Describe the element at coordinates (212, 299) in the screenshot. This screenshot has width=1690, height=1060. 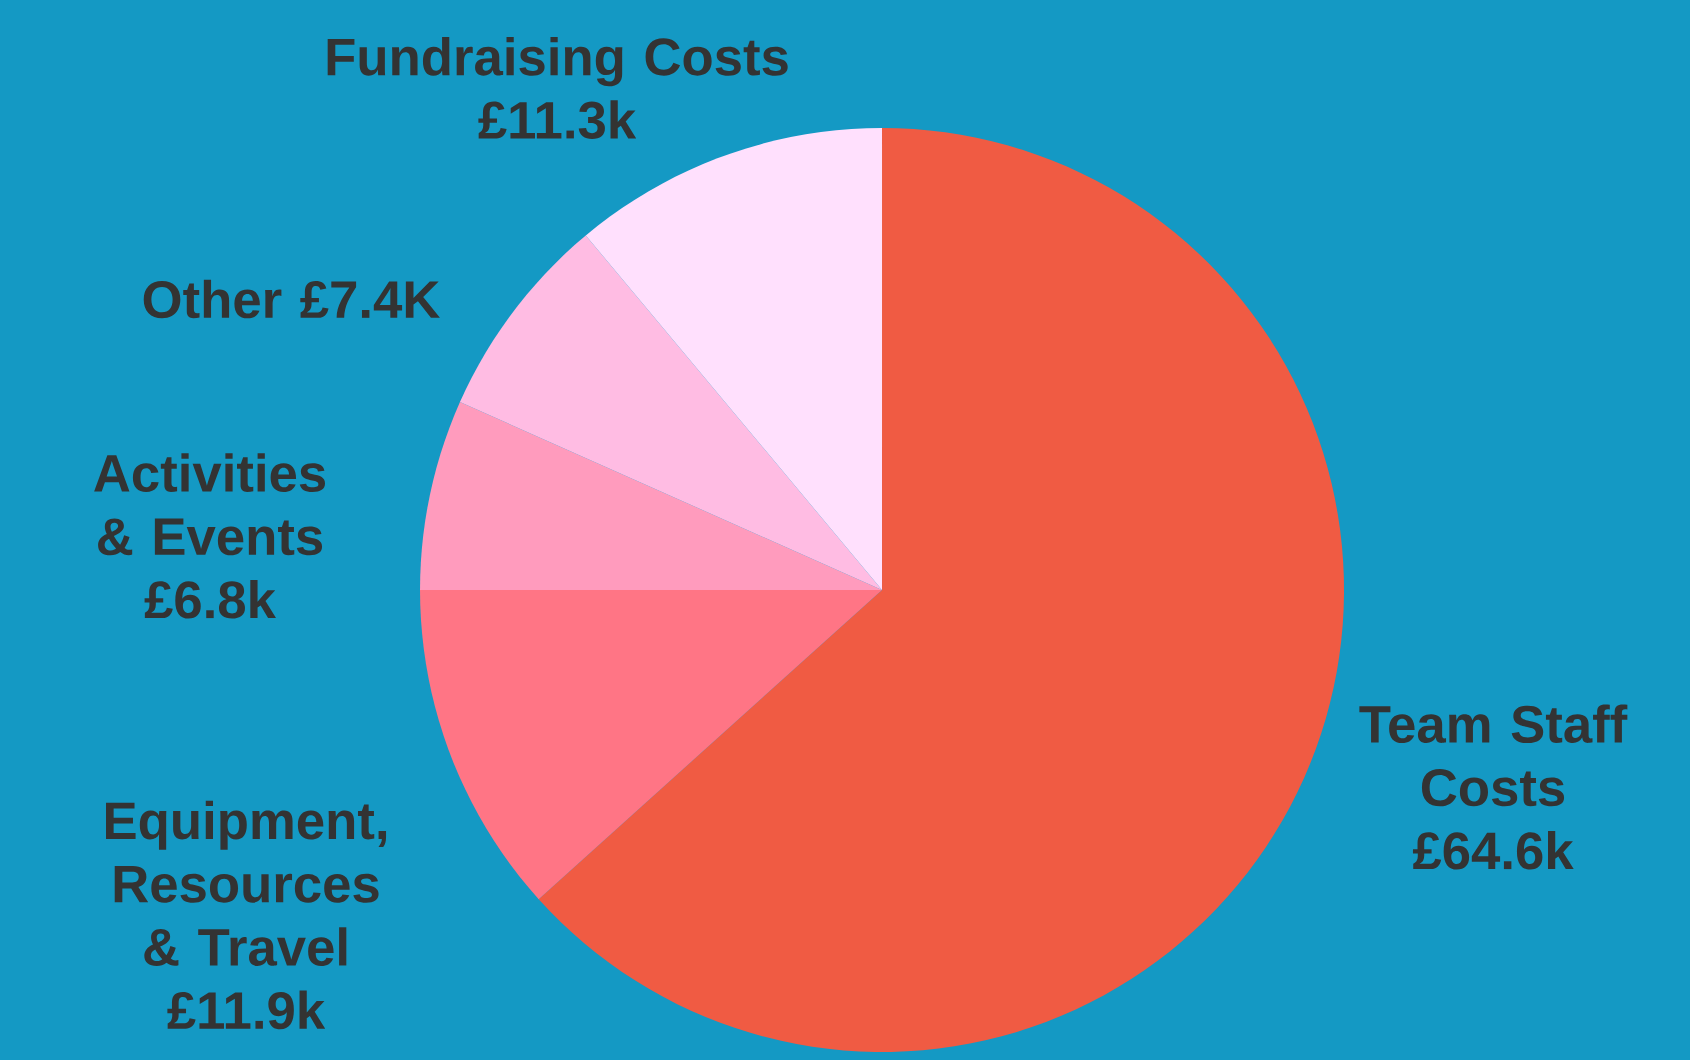
I see `slice-label: Other` at that location.